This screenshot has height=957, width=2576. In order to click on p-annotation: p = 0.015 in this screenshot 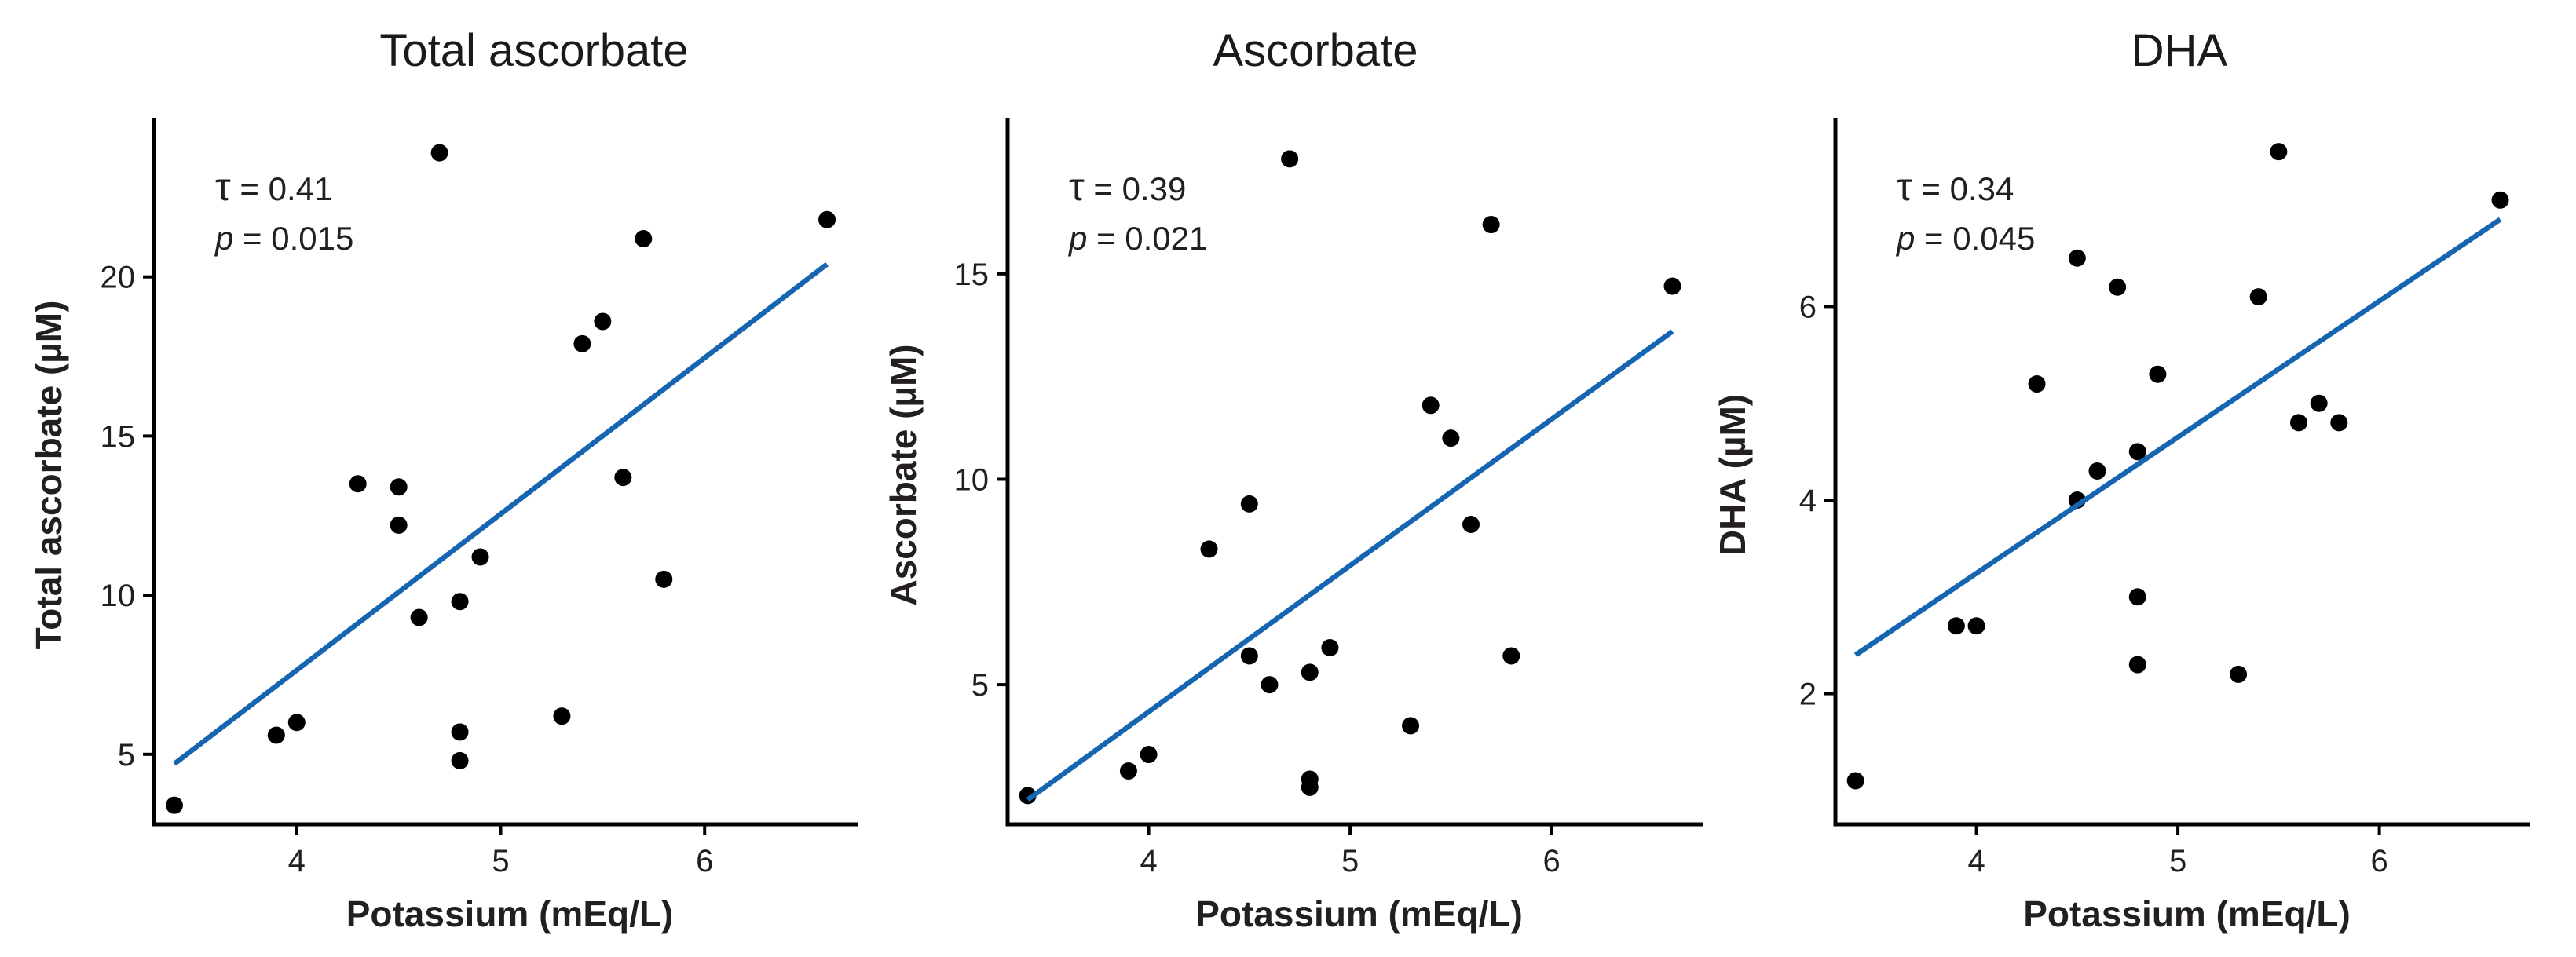, I will do `click(284, 238)`.